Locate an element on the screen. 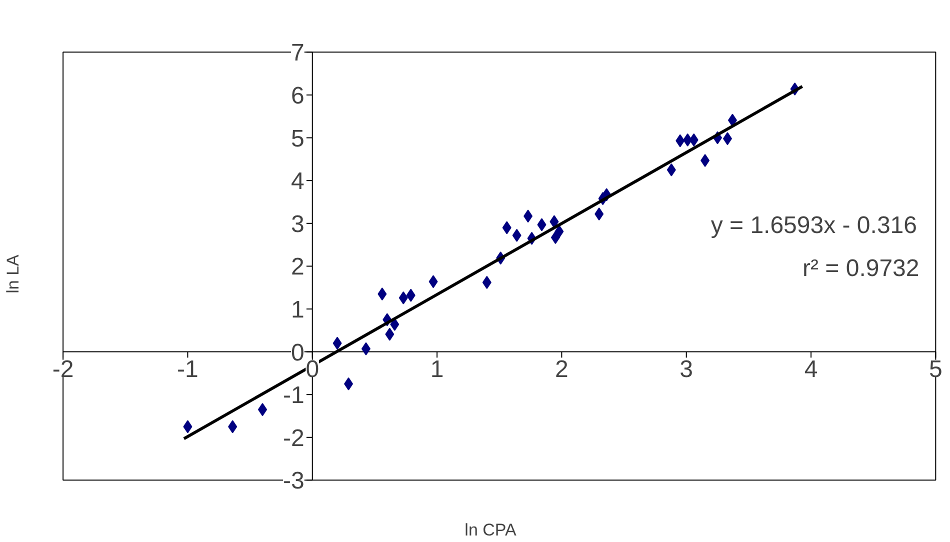 Image resolution: width=950 pixels, height=542 pixels. y-tick-label: 4 is located at coordinates (297, 182).